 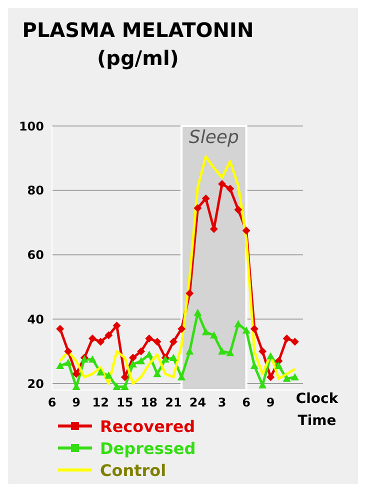 I want to click on band-label: Sleep, so click(x=213, y=137).